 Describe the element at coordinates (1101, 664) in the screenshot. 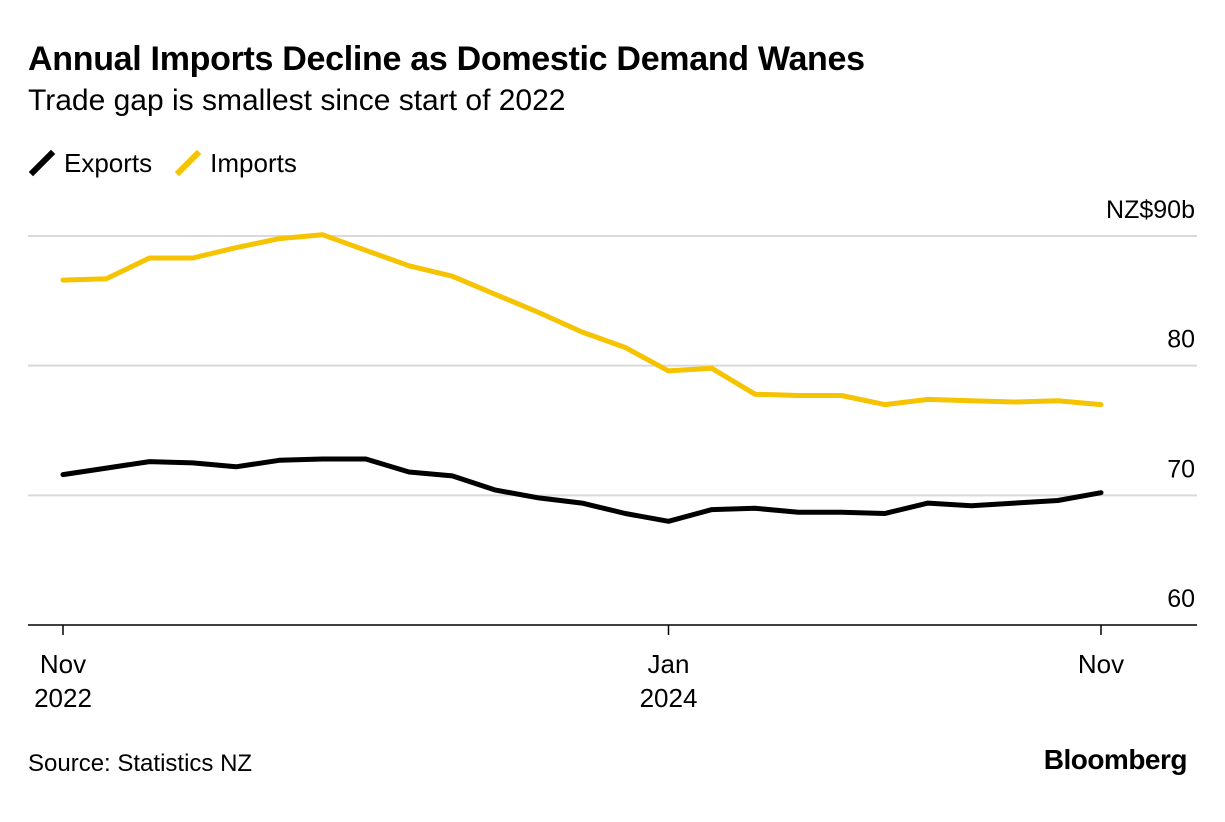

I see `x-tick-label-24: Nov` at that location.